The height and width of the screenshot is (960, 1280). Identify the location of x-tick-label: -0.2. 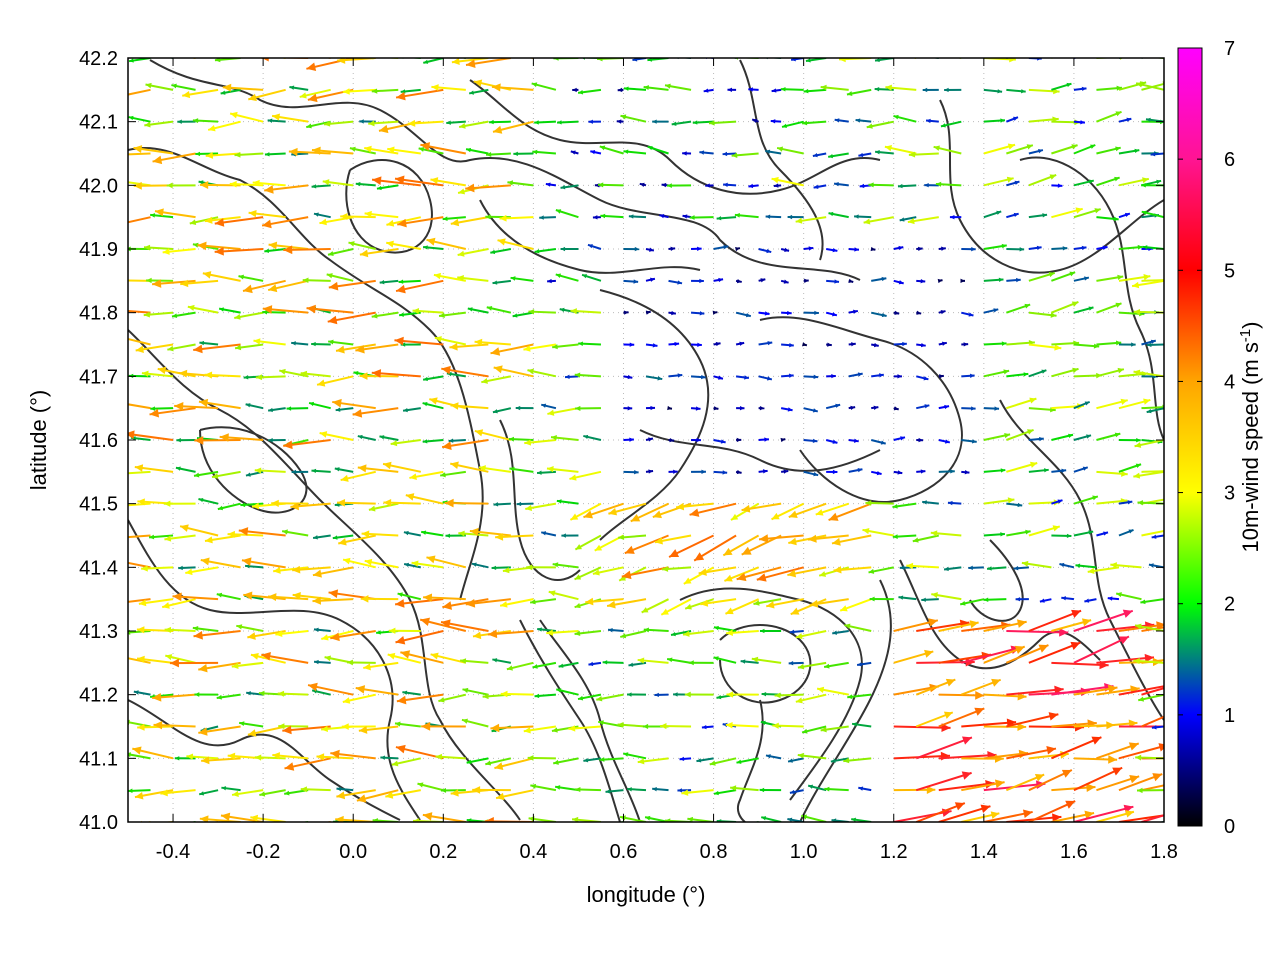
(263, 852).